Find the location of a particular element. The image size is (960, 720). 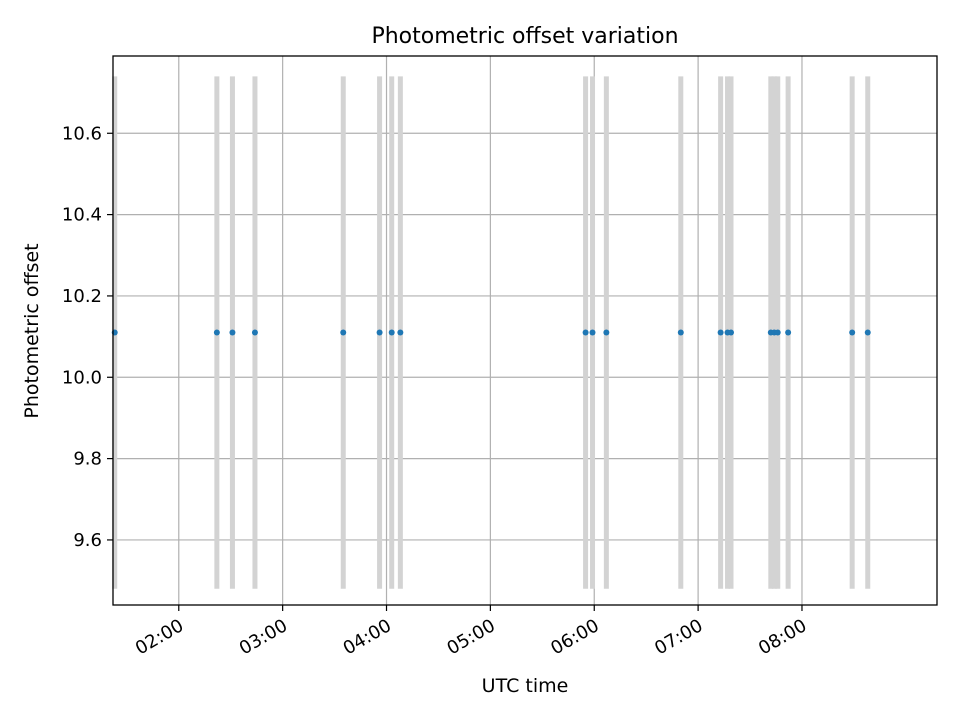

chart-title: Photometric offset variation is located at coordinates (524, 36).